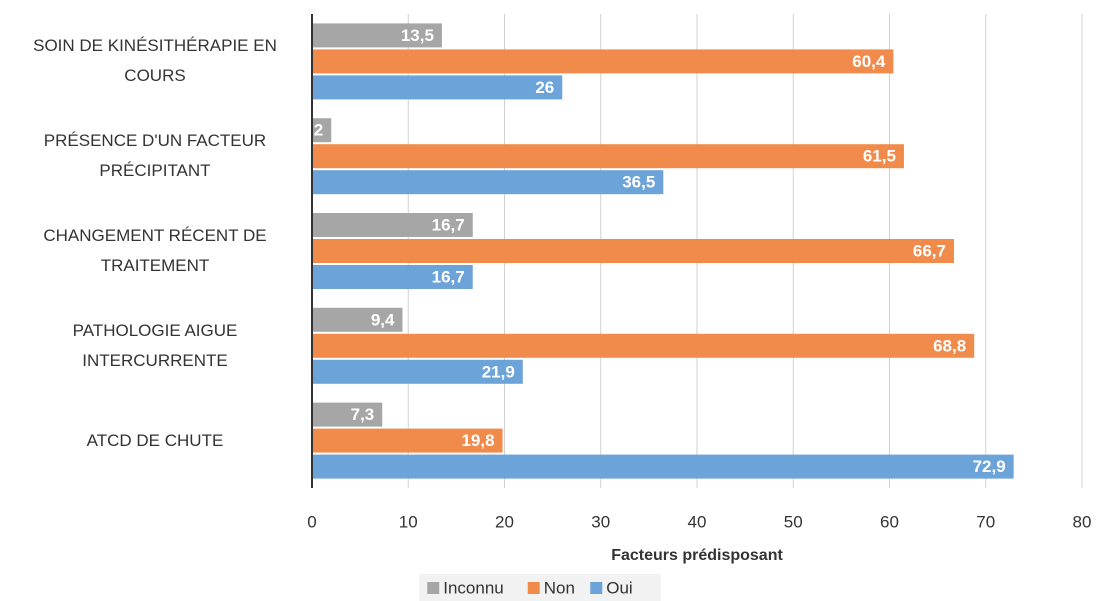 This screenshot has height=601, width=1097. I want to click on x-tick-label: 20, so click(504, 521).